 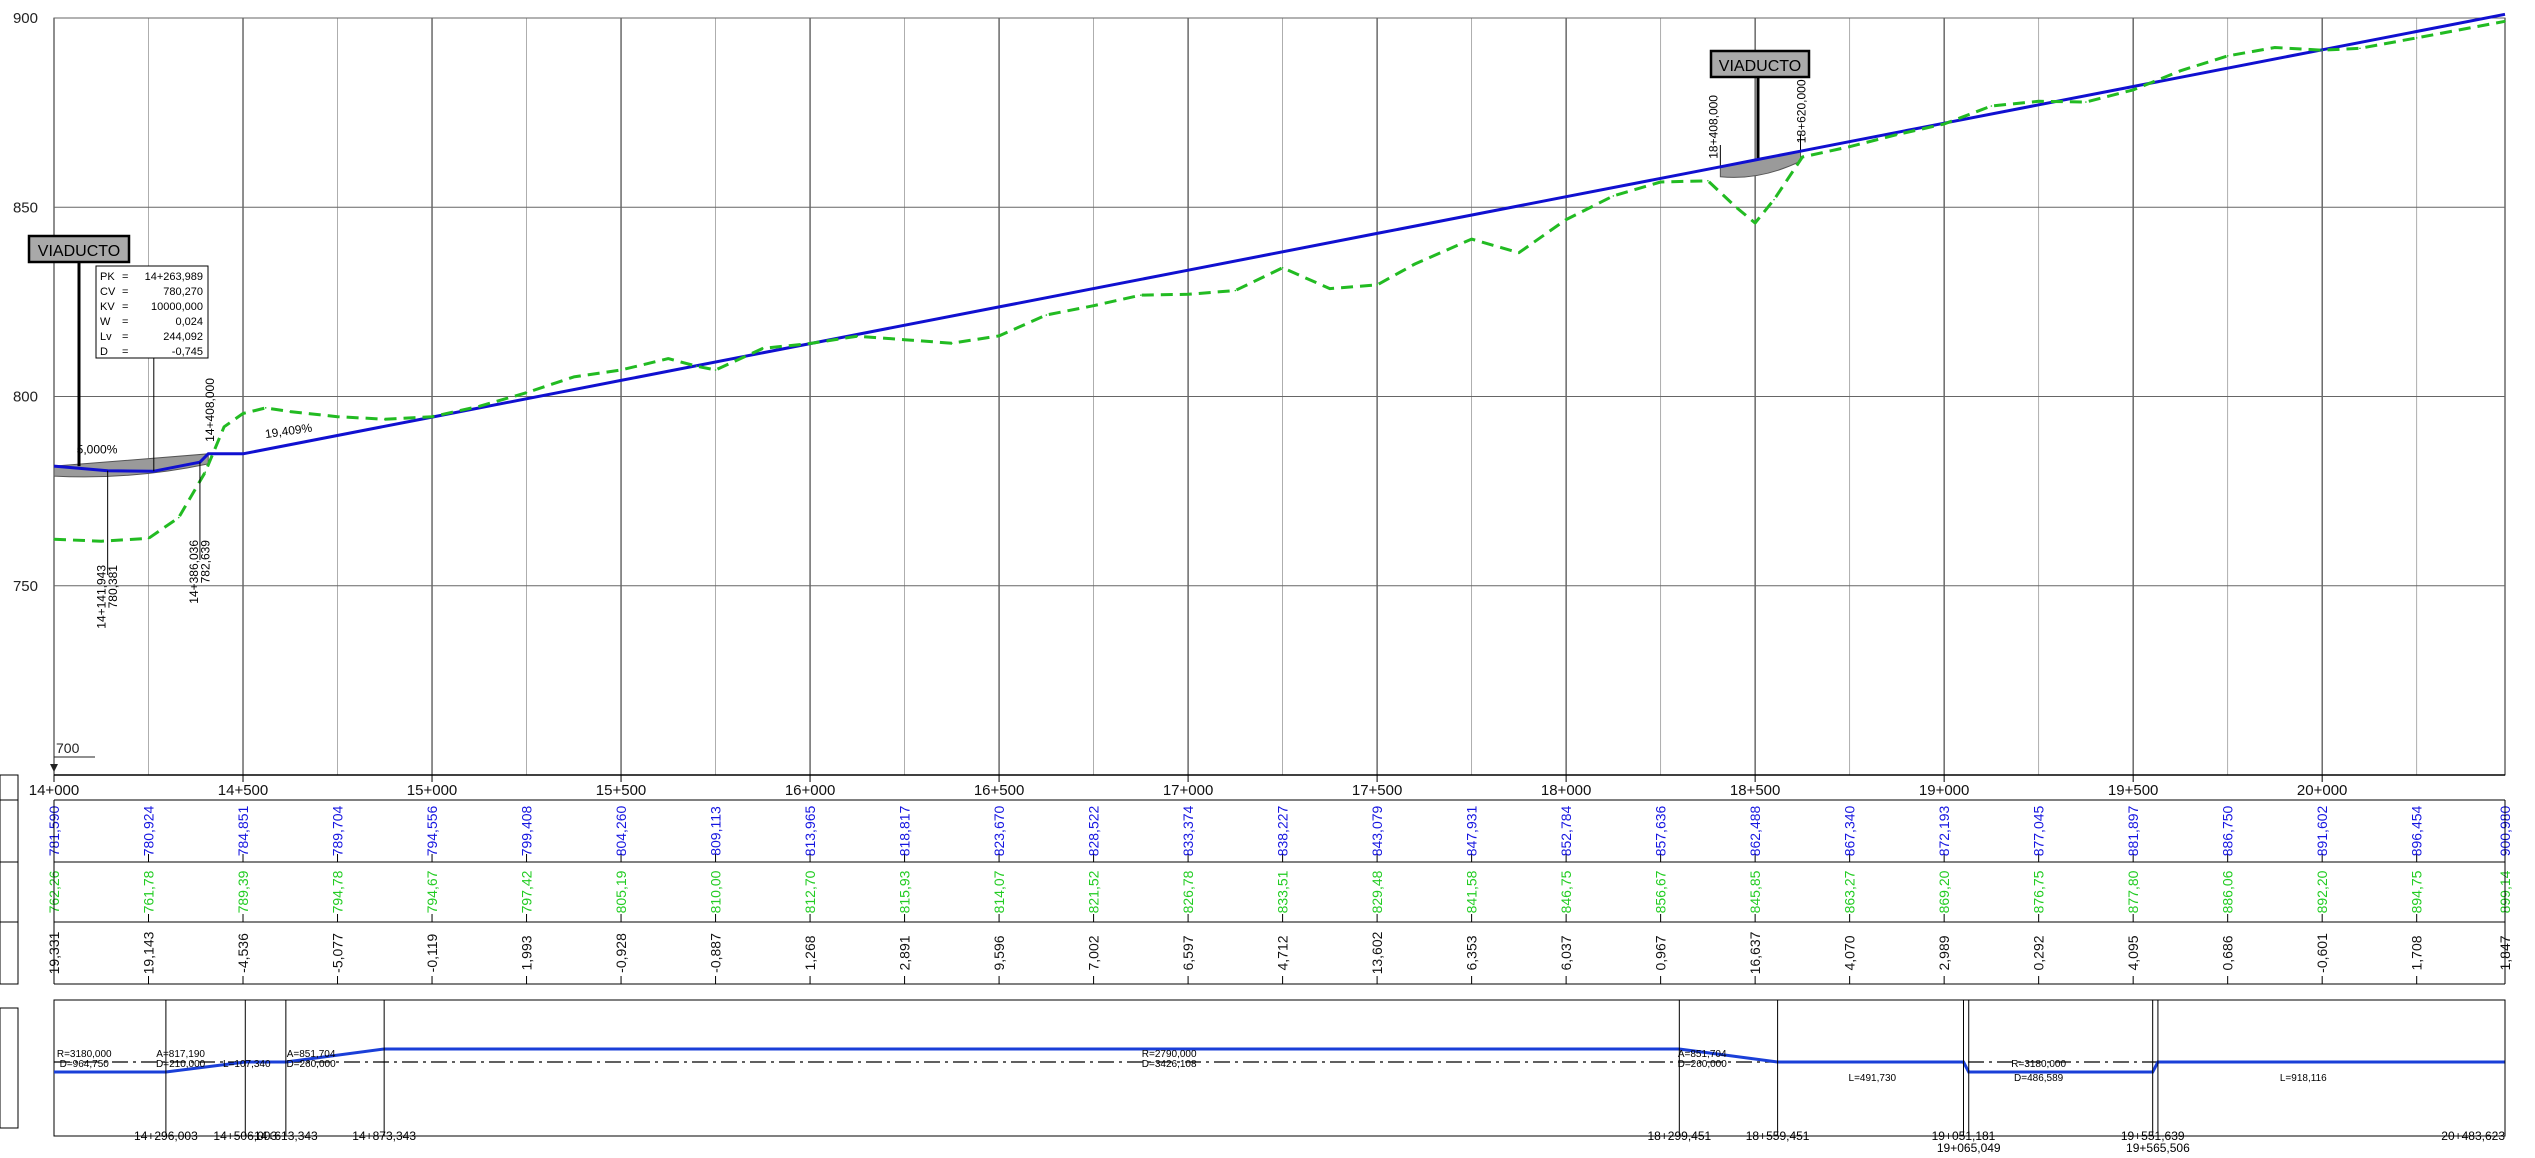 I want to click on alignment-header-cell, so click(x=9, y=1068).